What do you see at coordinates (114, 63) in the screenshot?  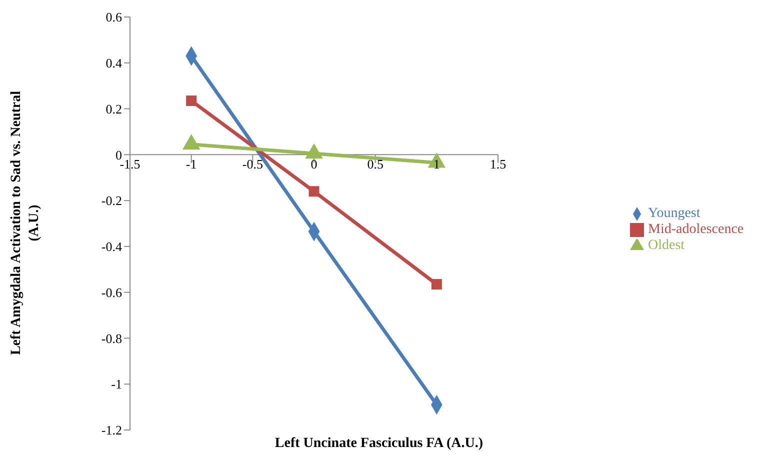 I see `y-tick-label: 0.4` at bounding box center [114, 63].